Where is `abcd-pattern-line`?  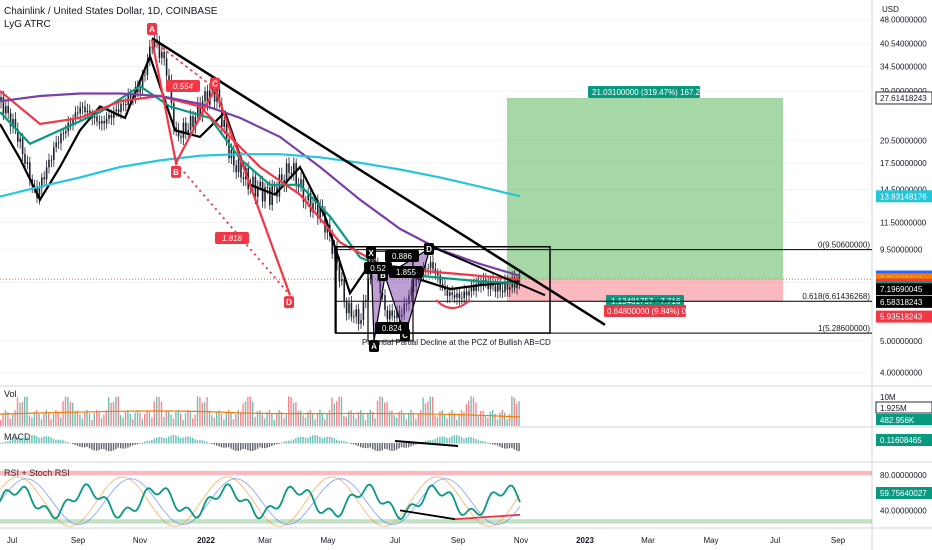
abcd-pattern-line is located at coordinates (221, 167).